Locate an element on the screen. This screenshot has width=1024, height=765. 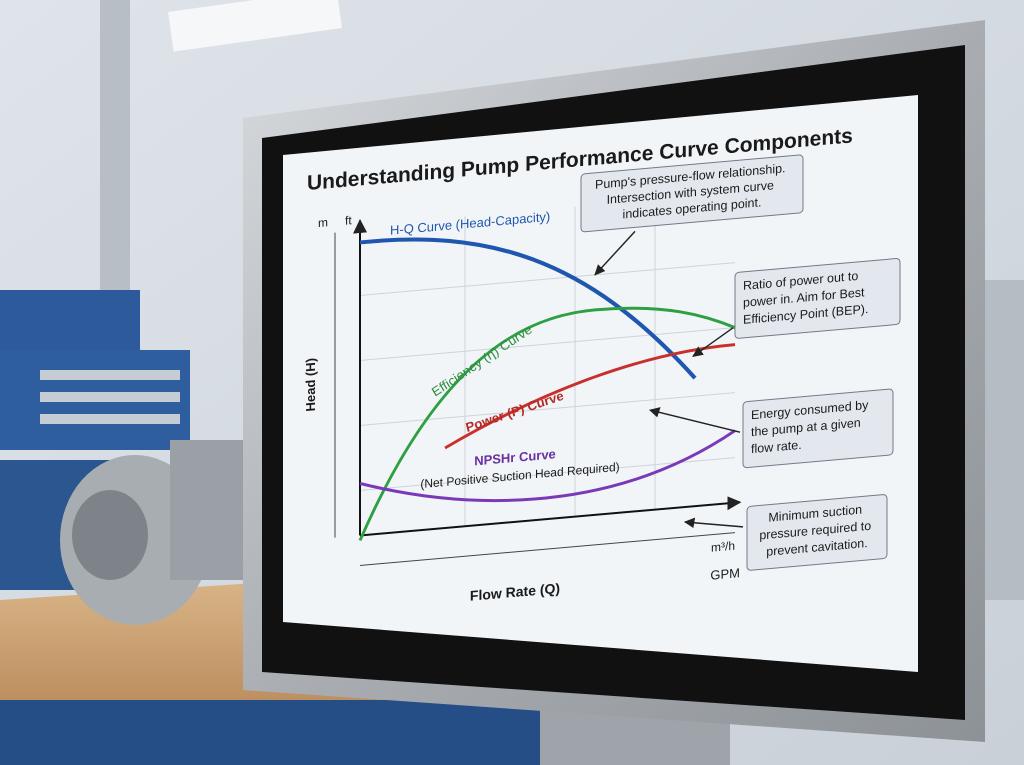
npshr-curve is located at coordinates (547, 465).